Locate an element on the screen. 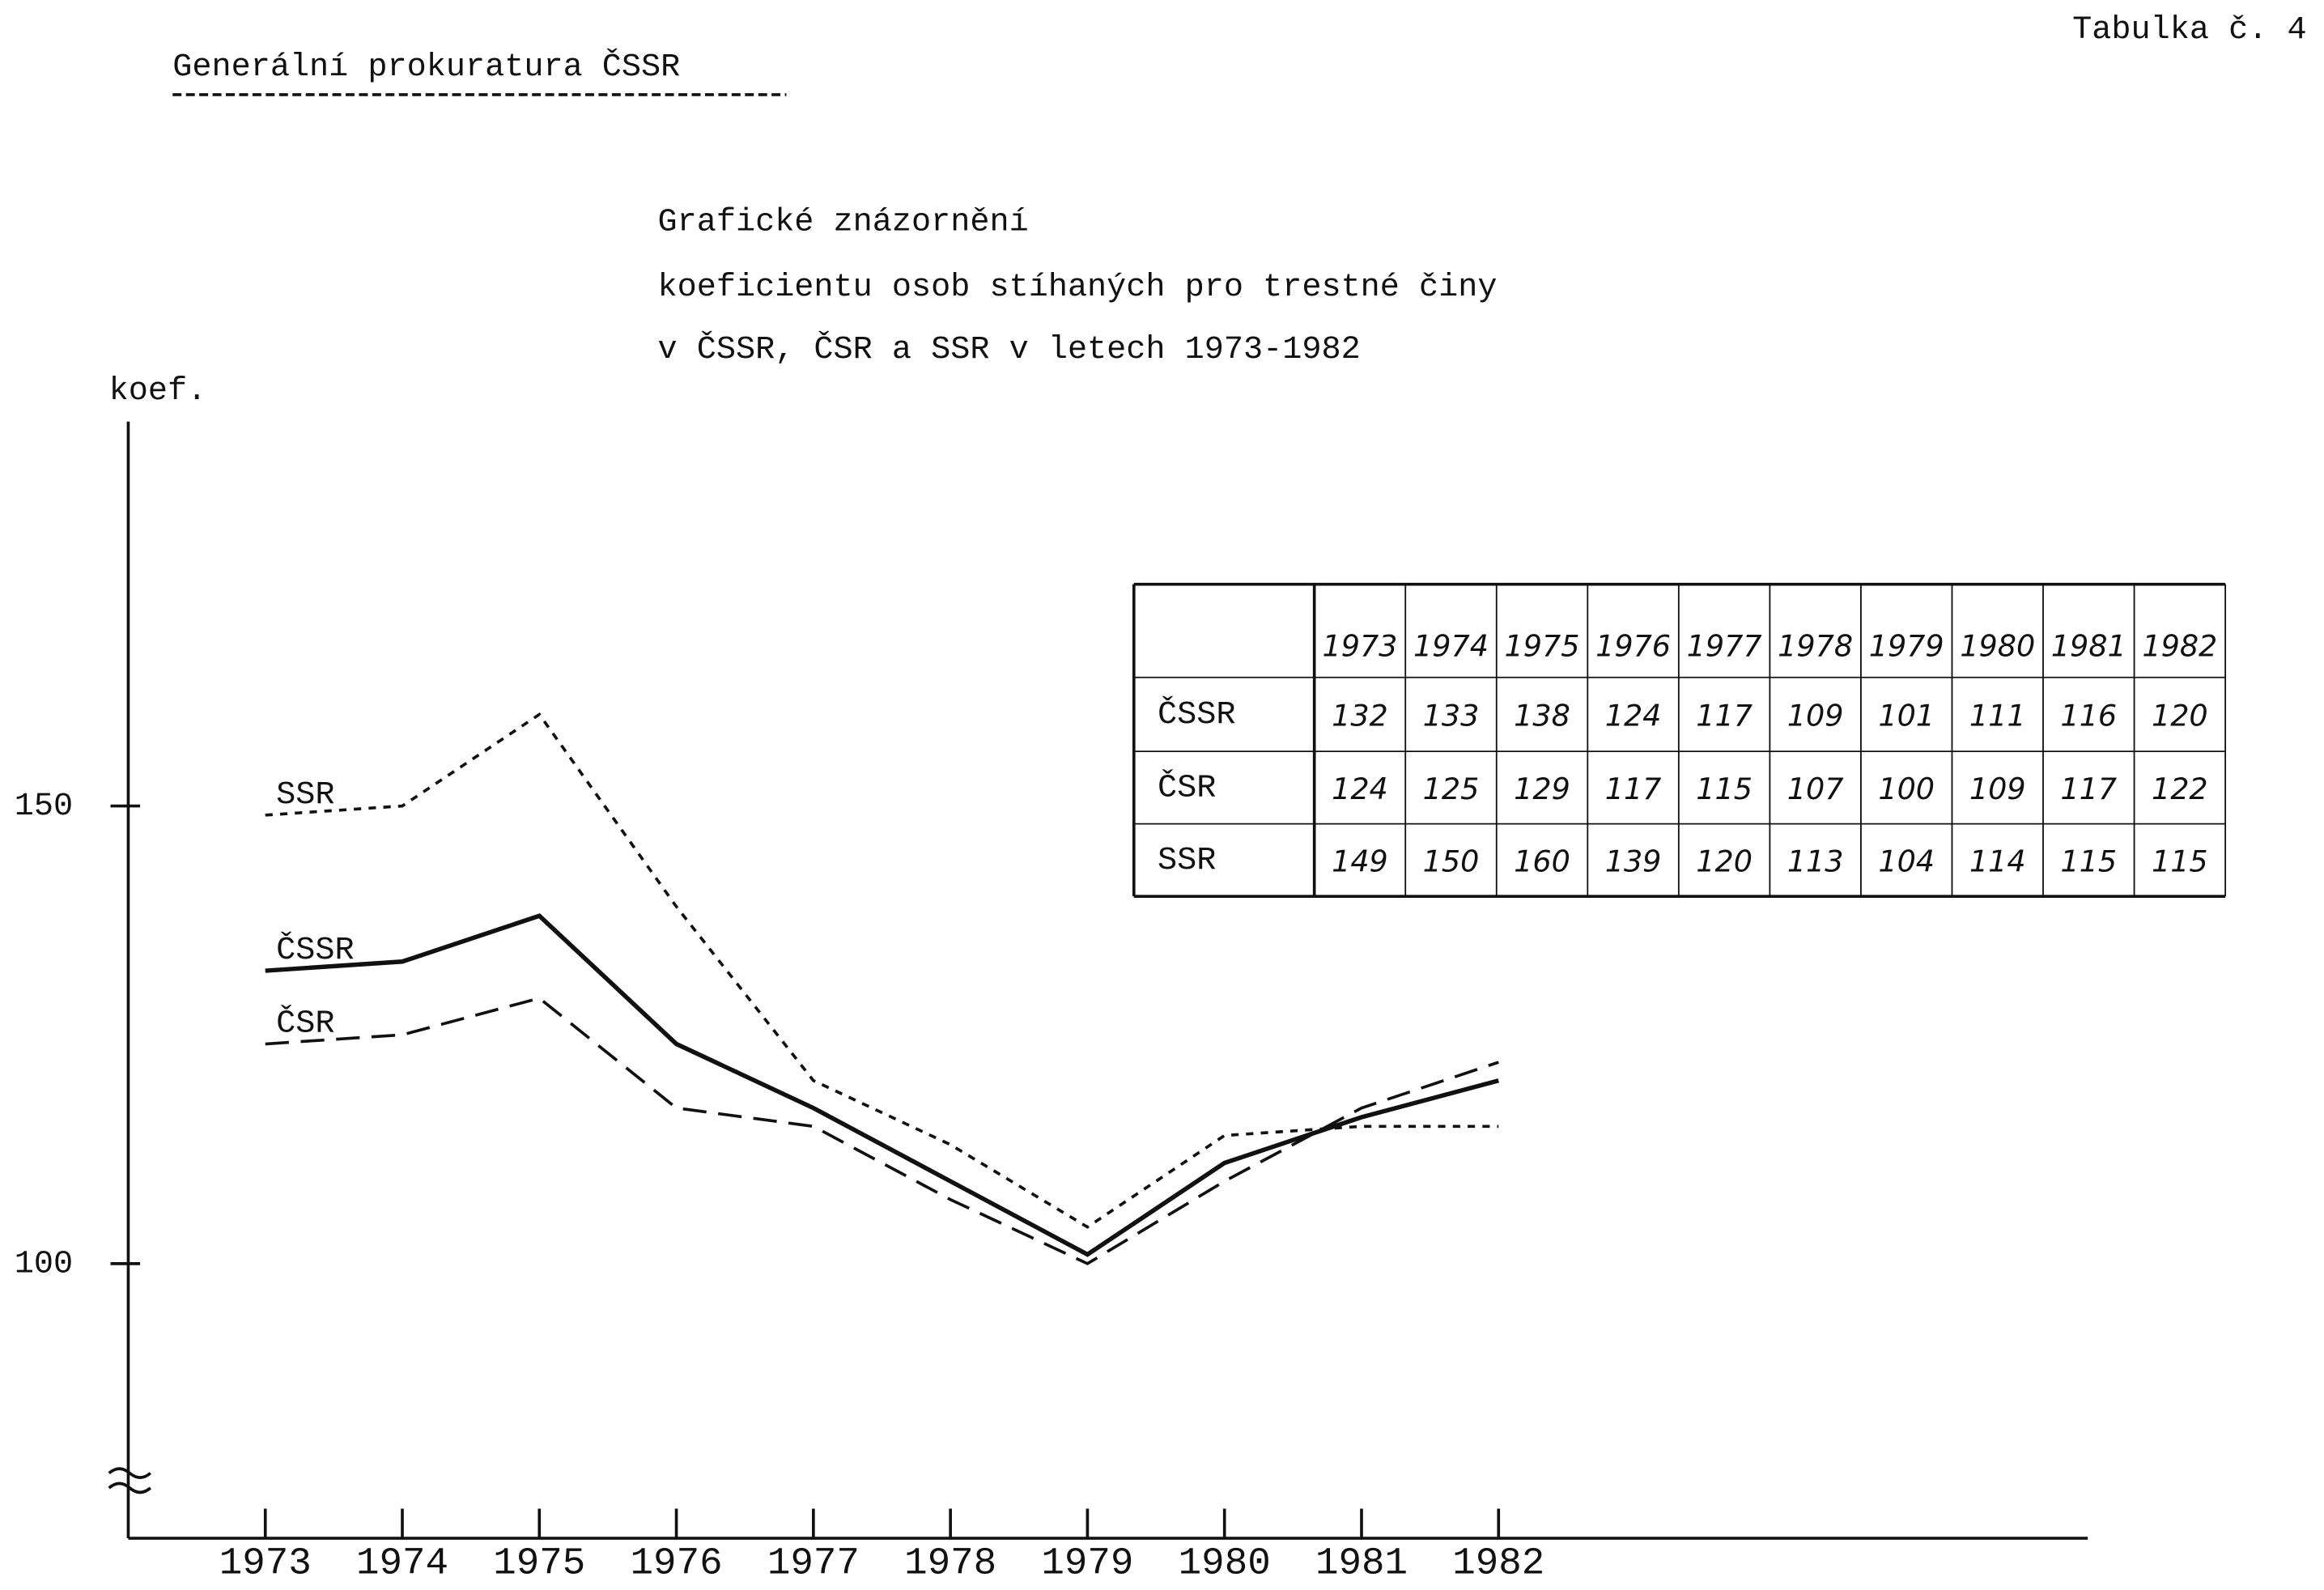 The image size is (2324, 1590). table-year: 1973 is located at coordinates (1359, 646).